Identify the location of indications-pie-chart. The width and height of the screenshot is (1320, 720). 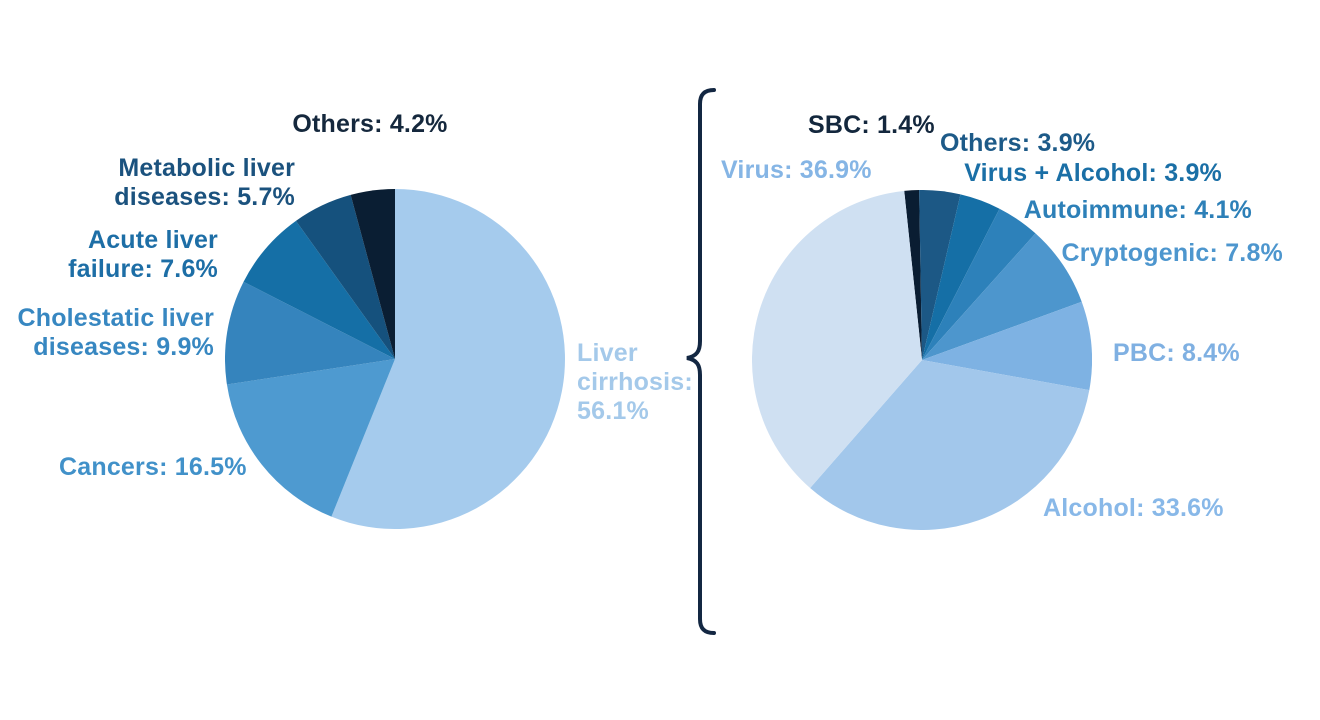
(395, 359).